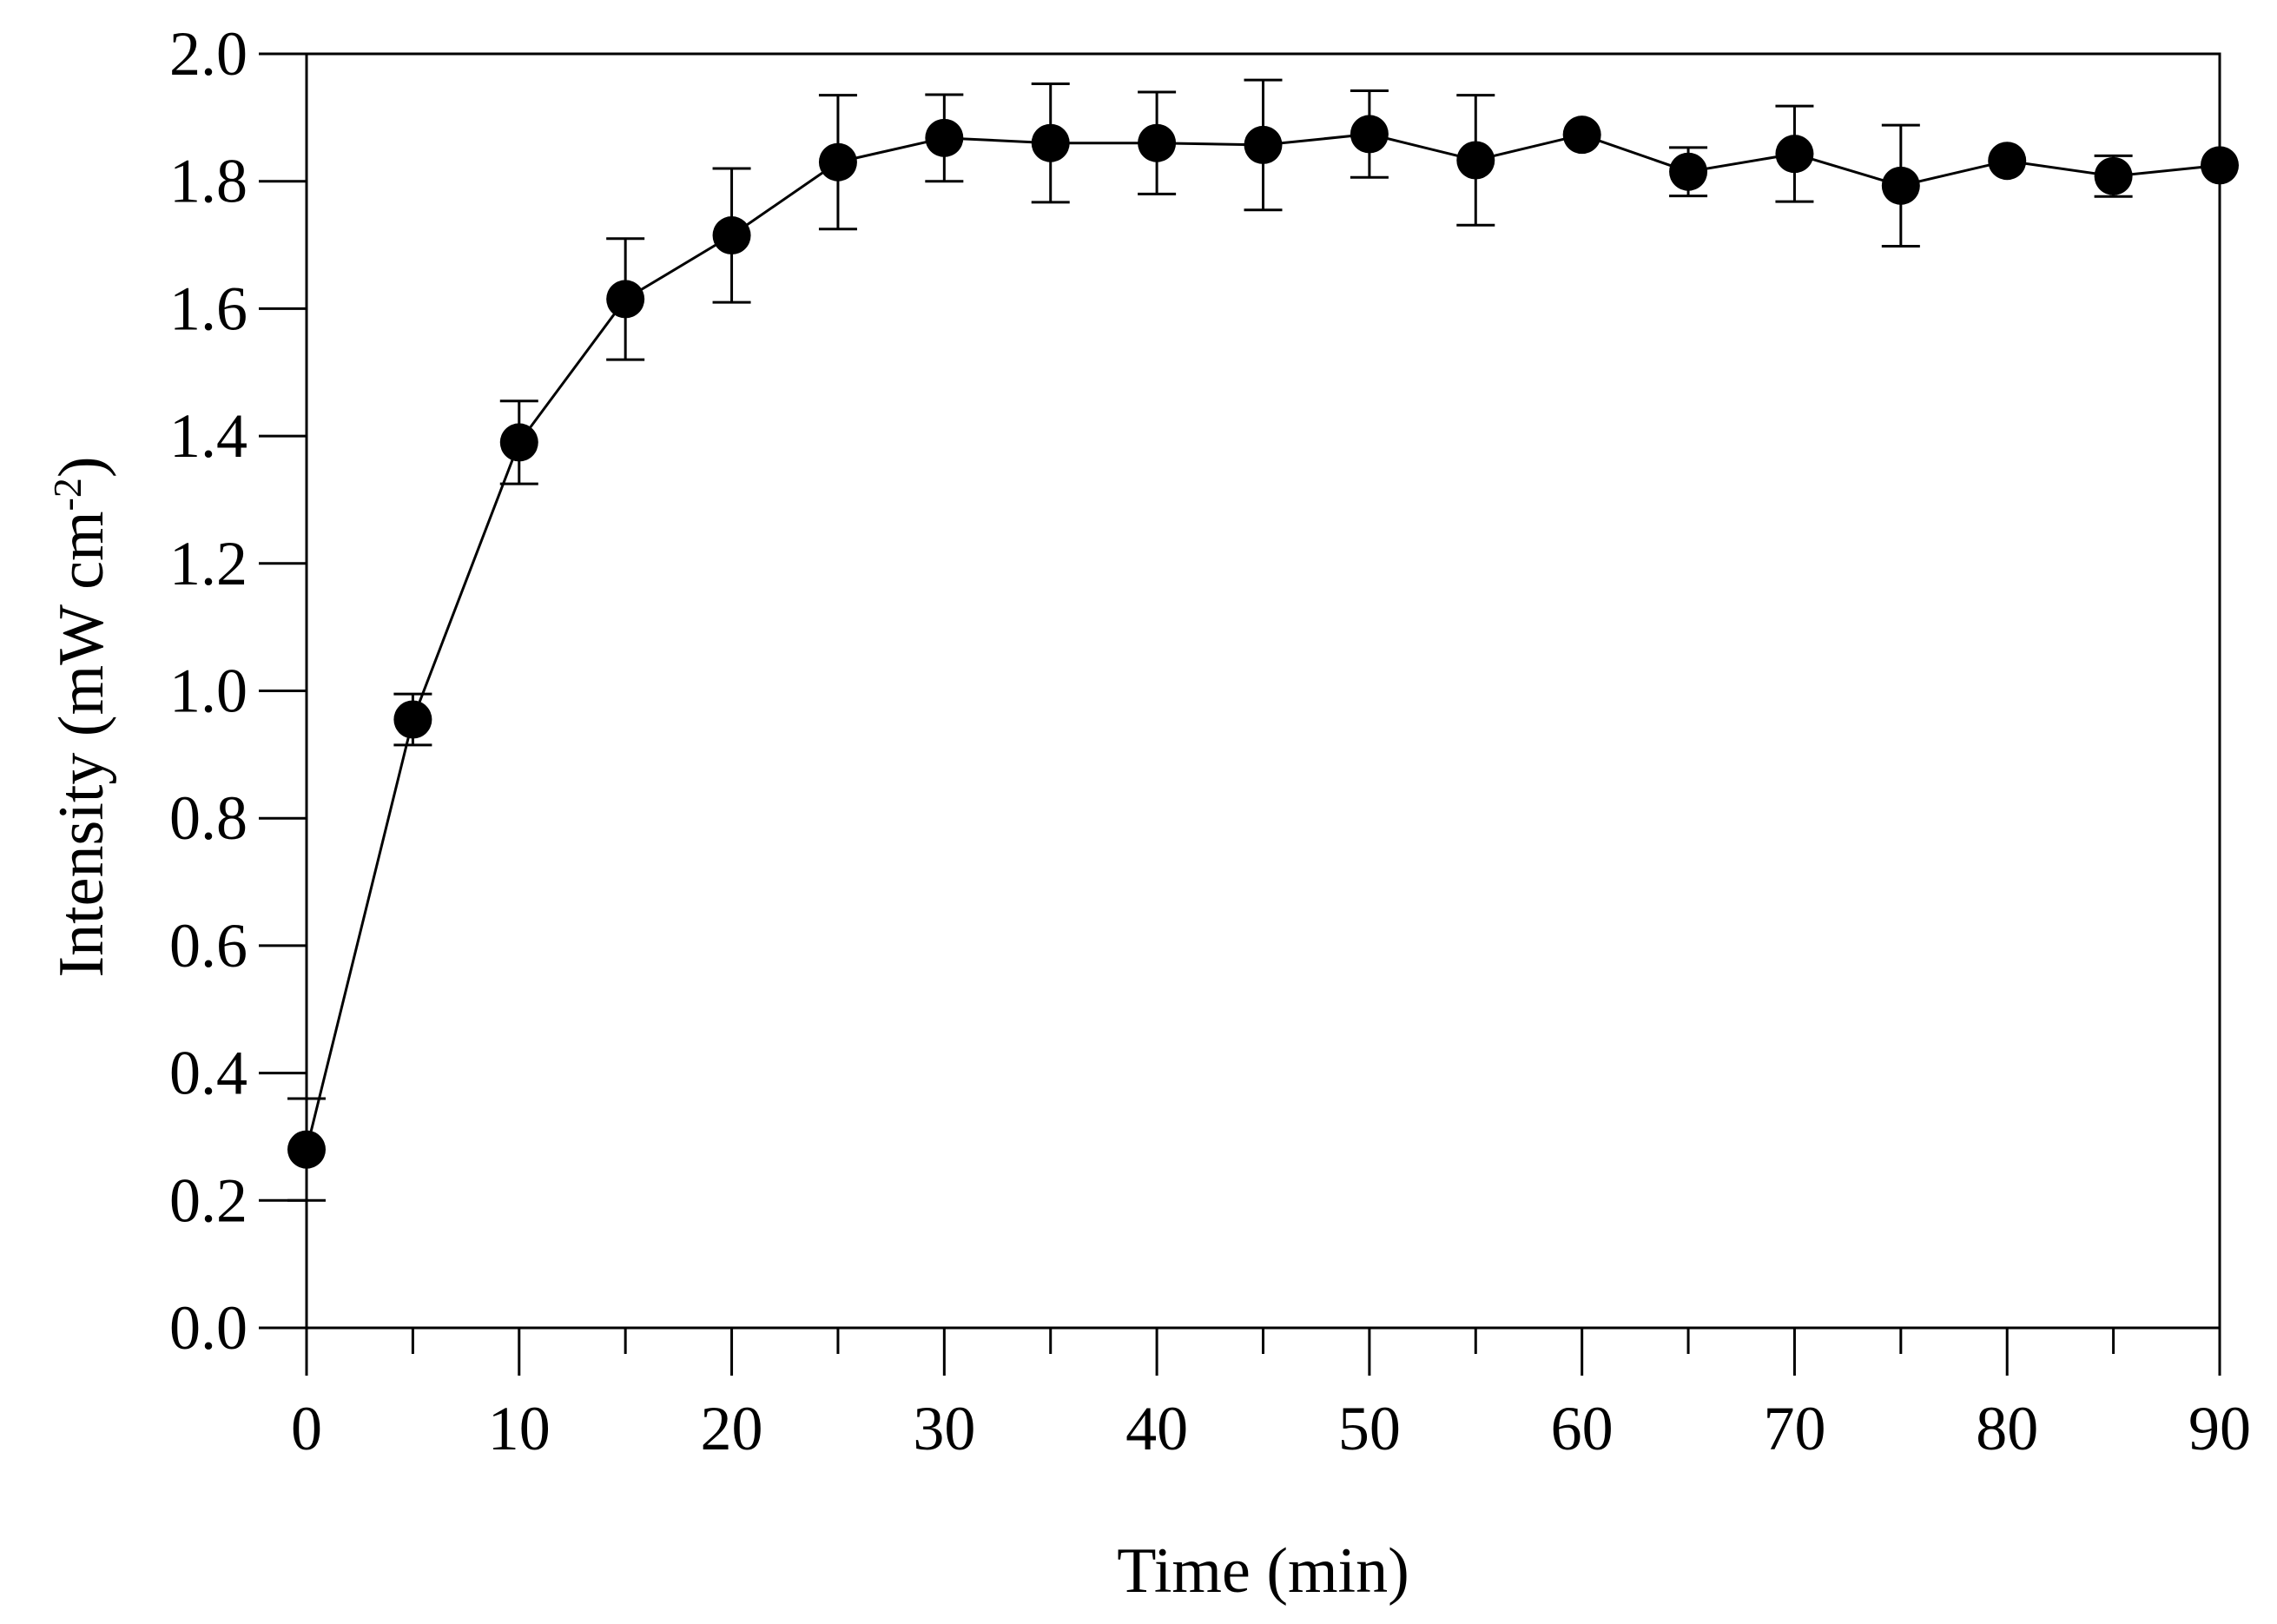 Image resolution: width=2277 pixels, height=1624 pixels. Describe the element at coordinates (209, 436) in the screenshot. I see `y-tick-label: 1.4` at that location.